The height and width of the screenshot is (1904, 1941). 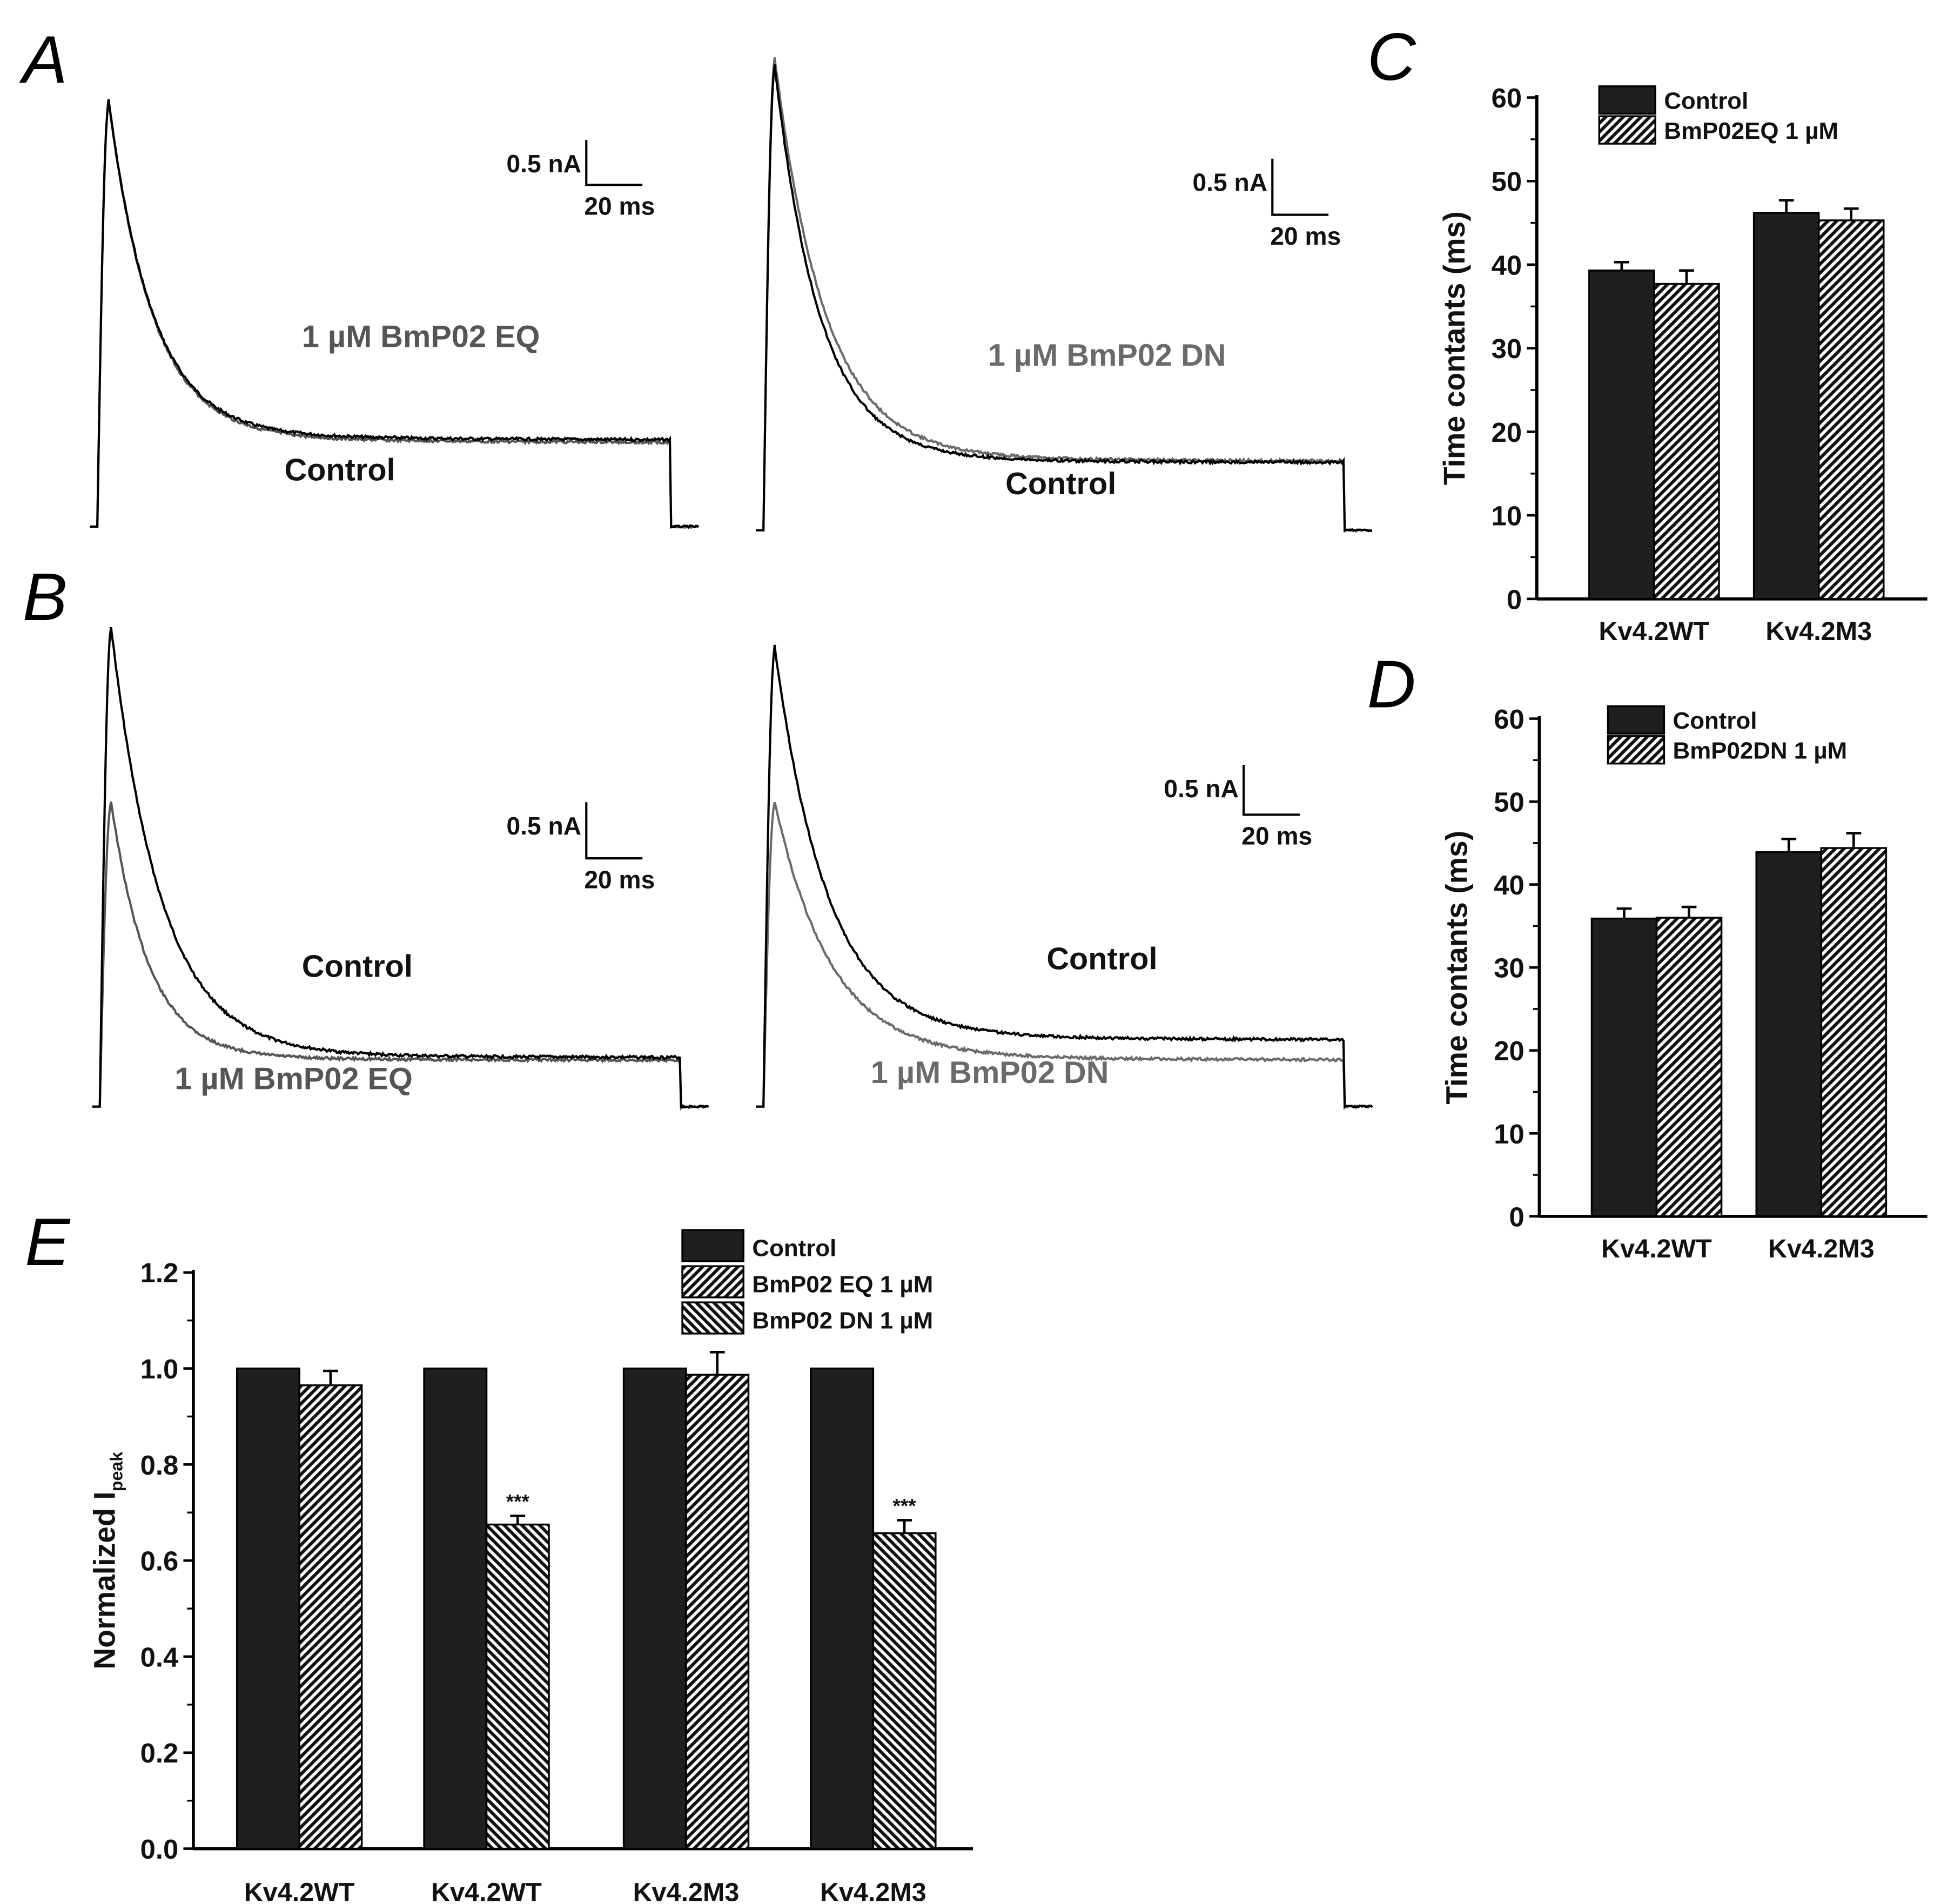 I want to click on y-axis-label: Normalized Ipeak, so click(x=107, y=1561).